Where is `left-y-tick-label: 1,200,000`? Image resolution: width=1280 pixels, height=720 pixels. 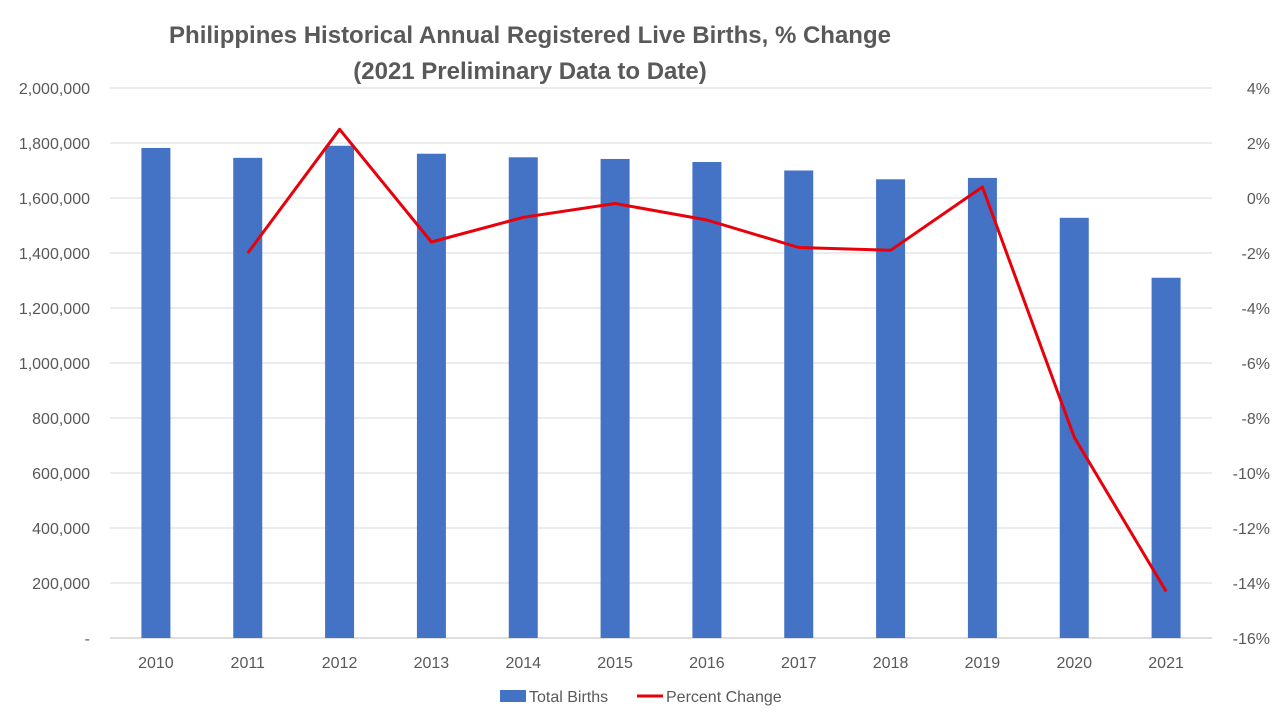
left-y-tick-label: 1,200,000 is located at coordinates (54, 309).